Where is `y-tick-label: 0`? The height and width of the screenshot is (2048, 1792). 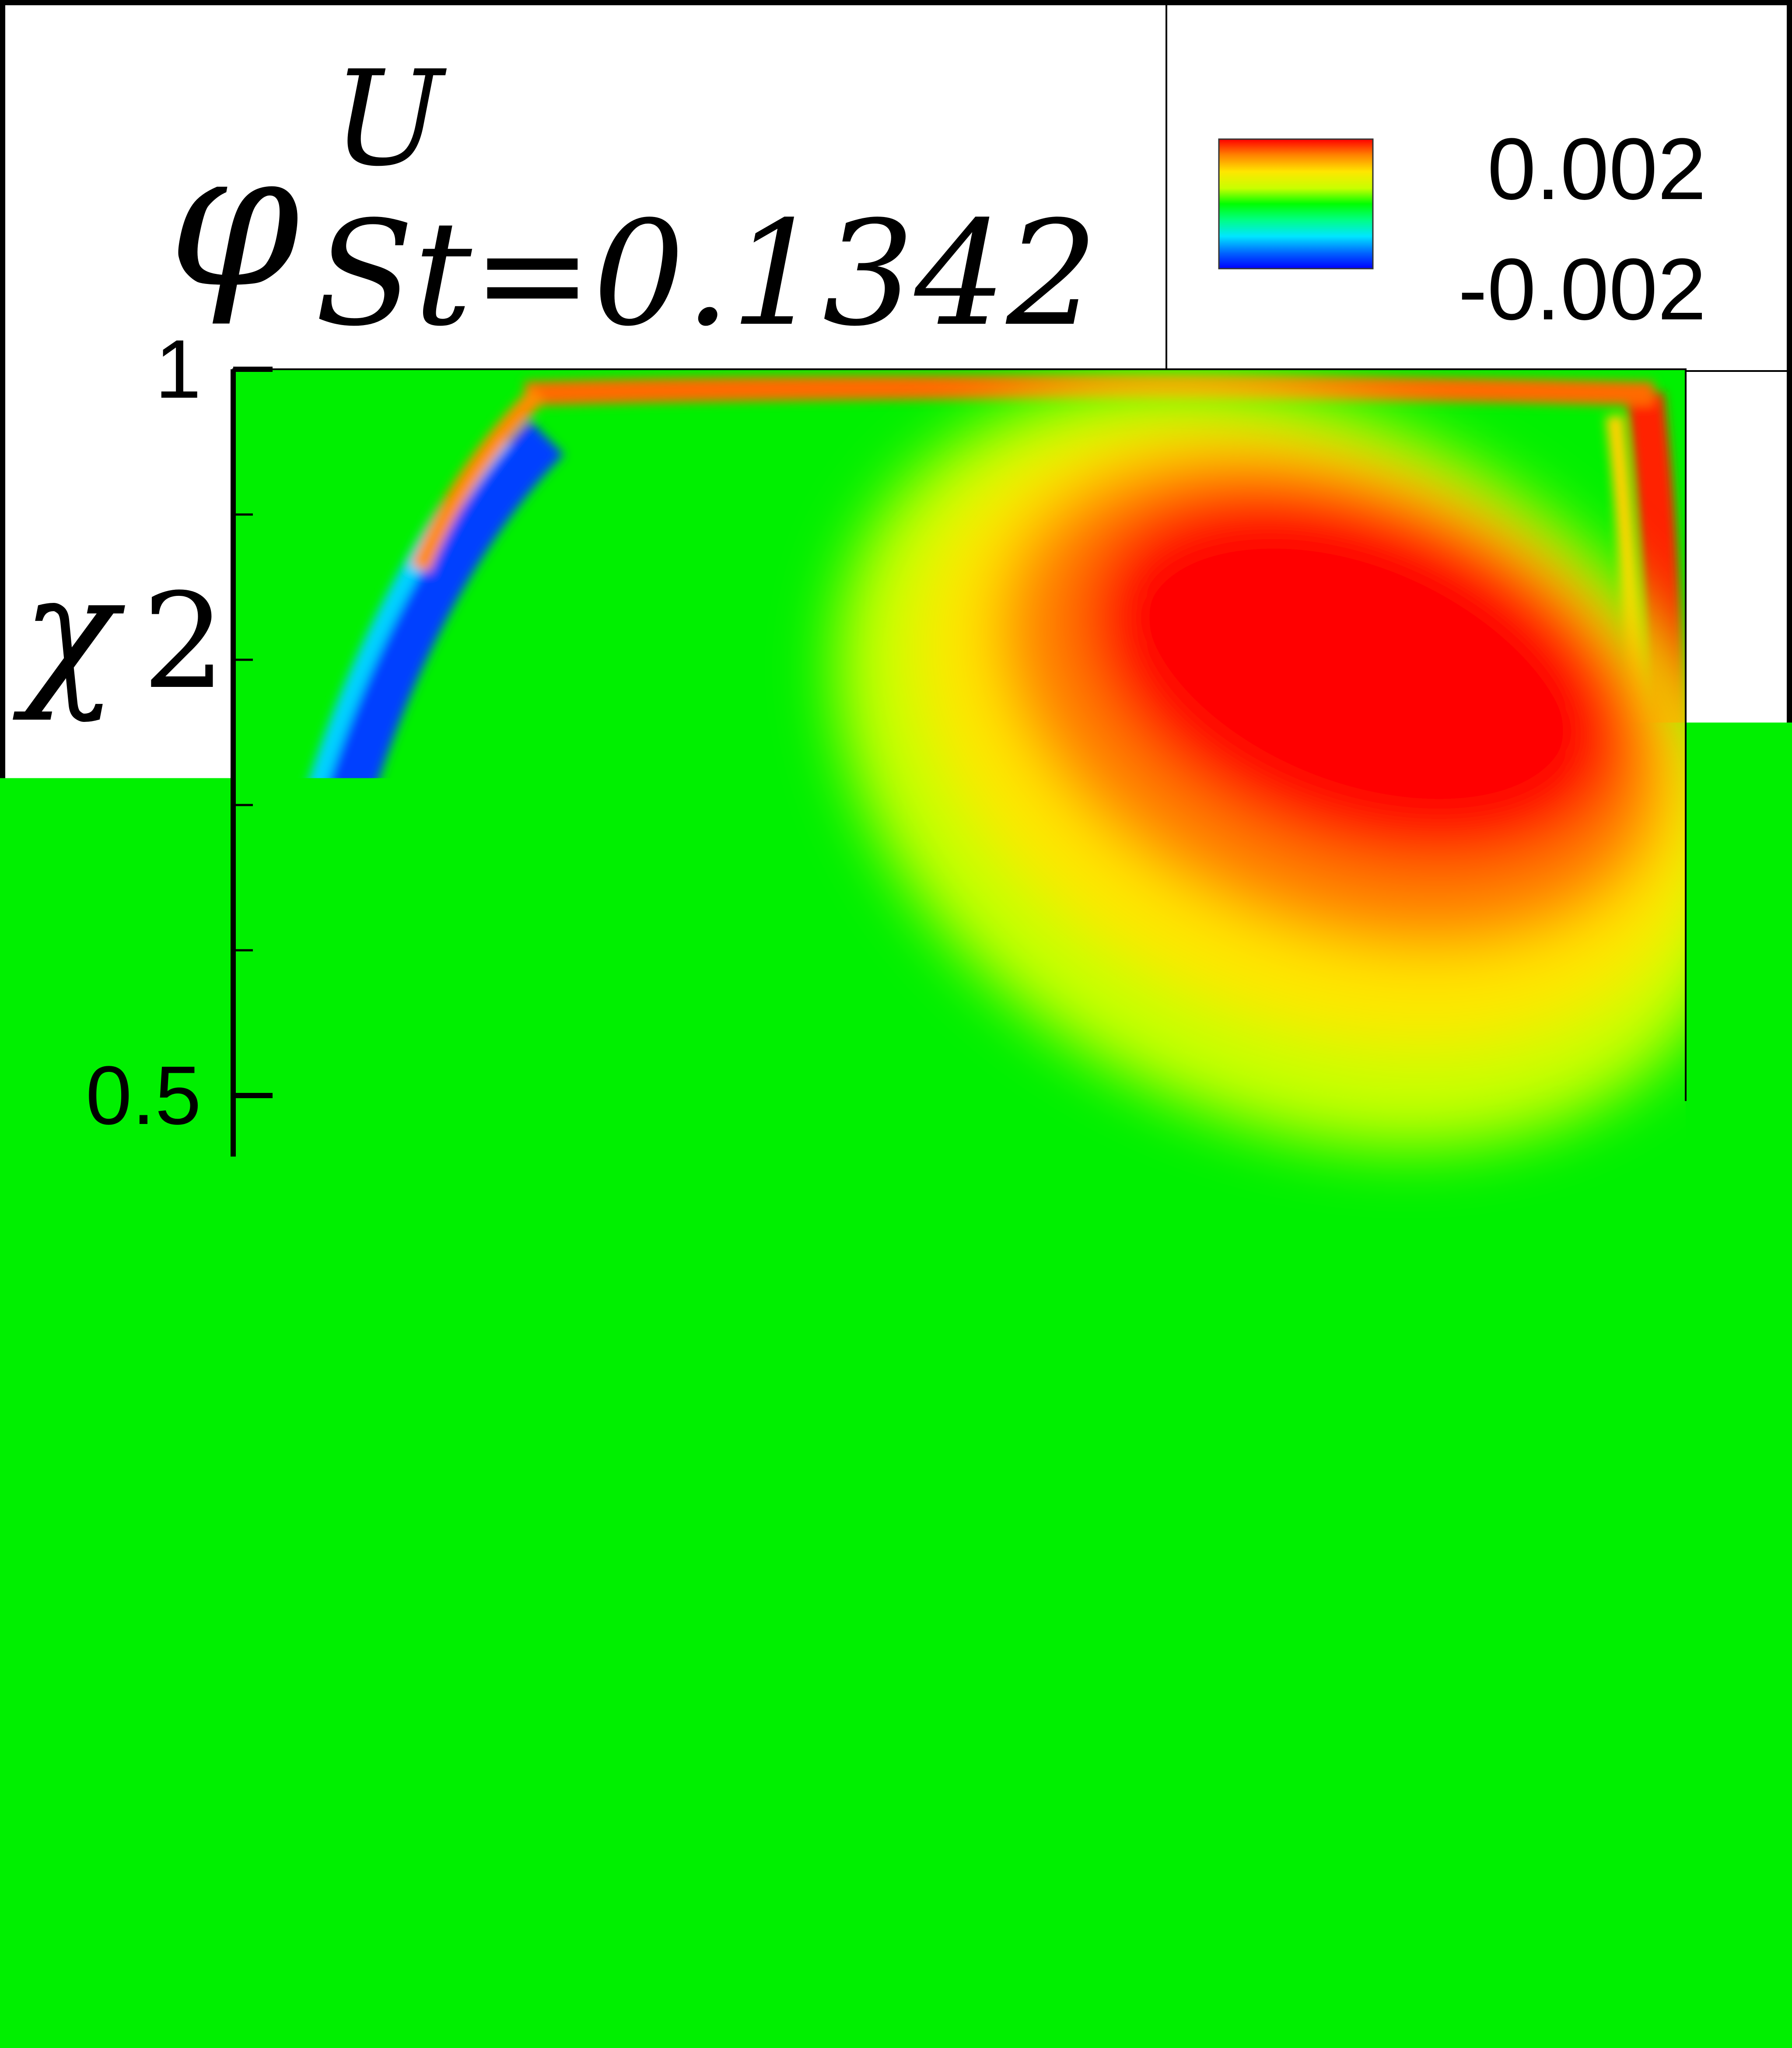
y-tick-label: 0 is located at coordinates (178, 1810).